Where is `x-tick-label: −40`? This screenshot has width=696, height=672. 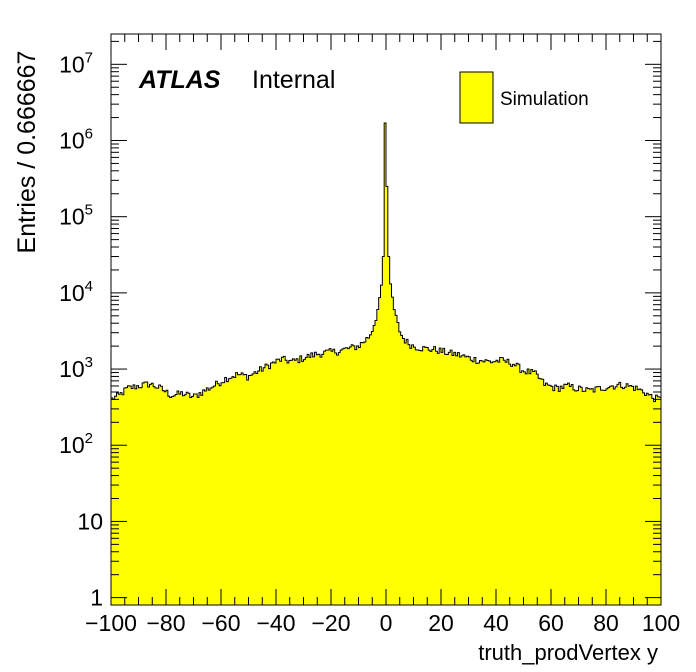 x-tick-label: −40 is located at coordinates (275, 623).